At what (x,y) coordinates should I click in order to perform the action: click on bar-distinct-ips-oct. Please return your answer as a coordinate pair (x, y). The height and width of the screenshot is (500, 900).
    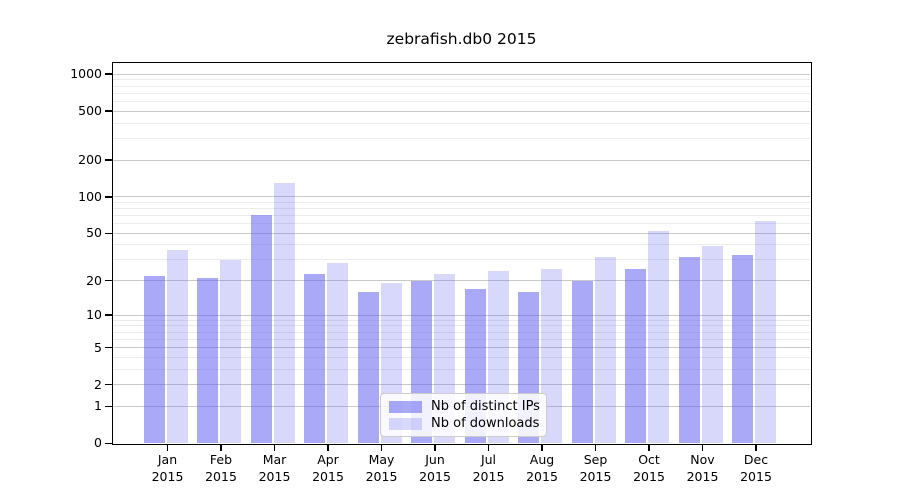
    Looking at the image, I should click on (635, 356).